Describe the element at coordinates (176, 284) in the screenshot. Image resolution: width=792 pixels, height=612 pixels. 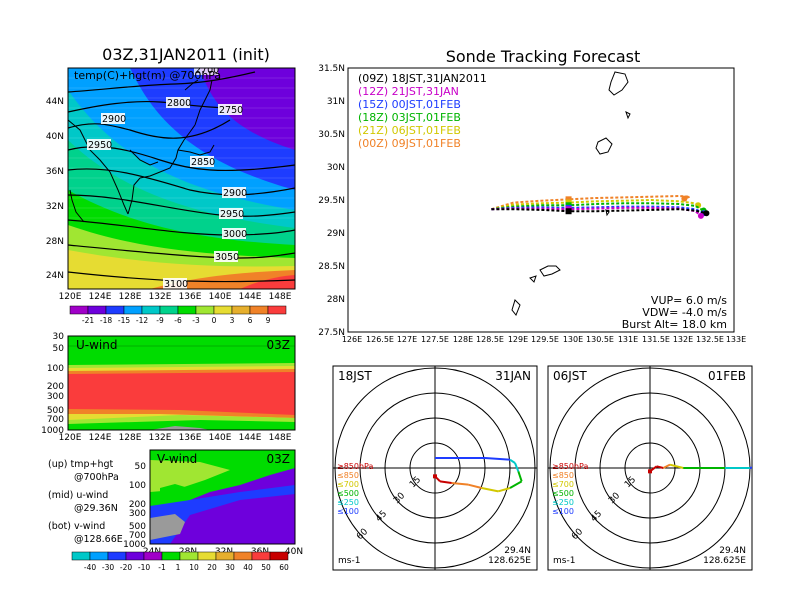
I see `contour-label-3100: 3100` at that location.